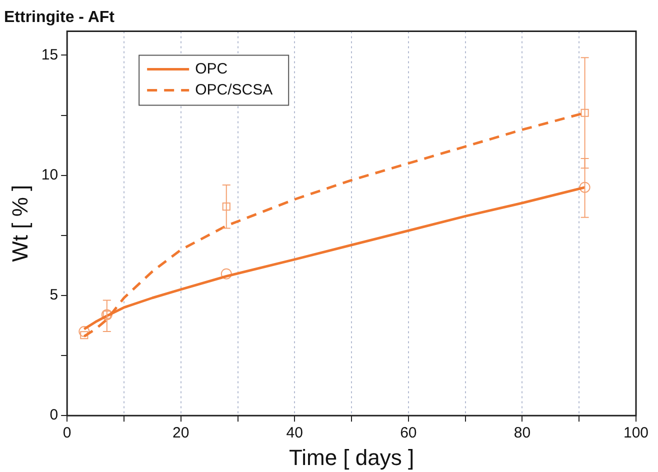  I want to click on x-tick-label: 100, so click(636, 433).